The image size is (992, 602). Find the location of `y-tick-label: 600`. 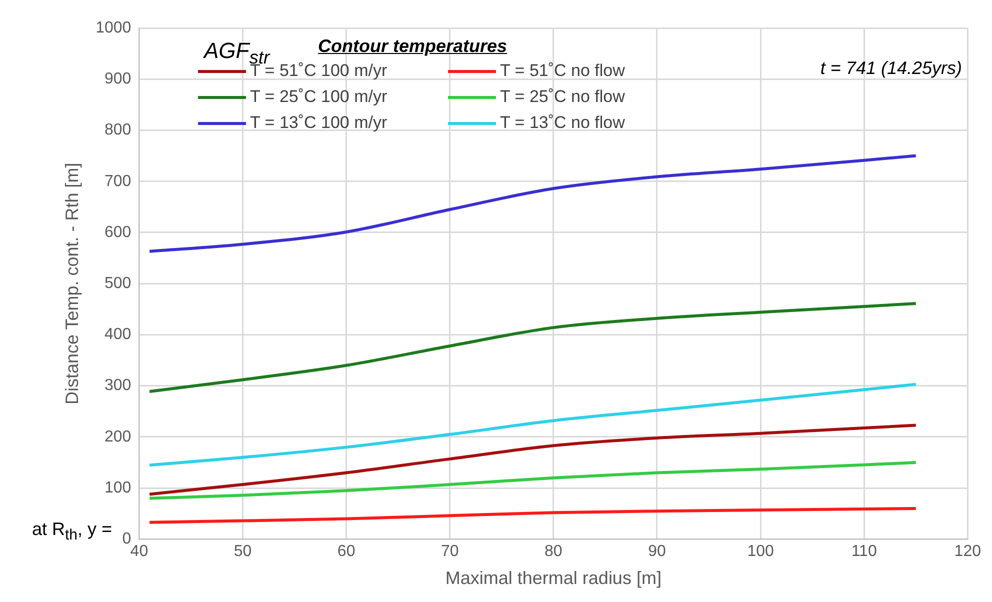

y-tick-label: 600 is located at coordinates (118, 232).